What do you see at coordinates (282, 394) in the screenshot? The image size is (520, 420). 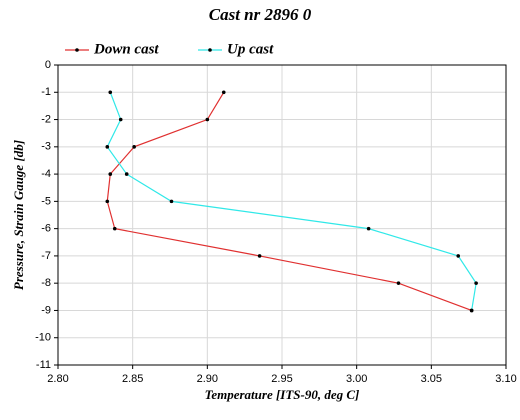 I see `x-axis-label: Temperature [ITS-90, deg C]` at bounding box center [282, 394].